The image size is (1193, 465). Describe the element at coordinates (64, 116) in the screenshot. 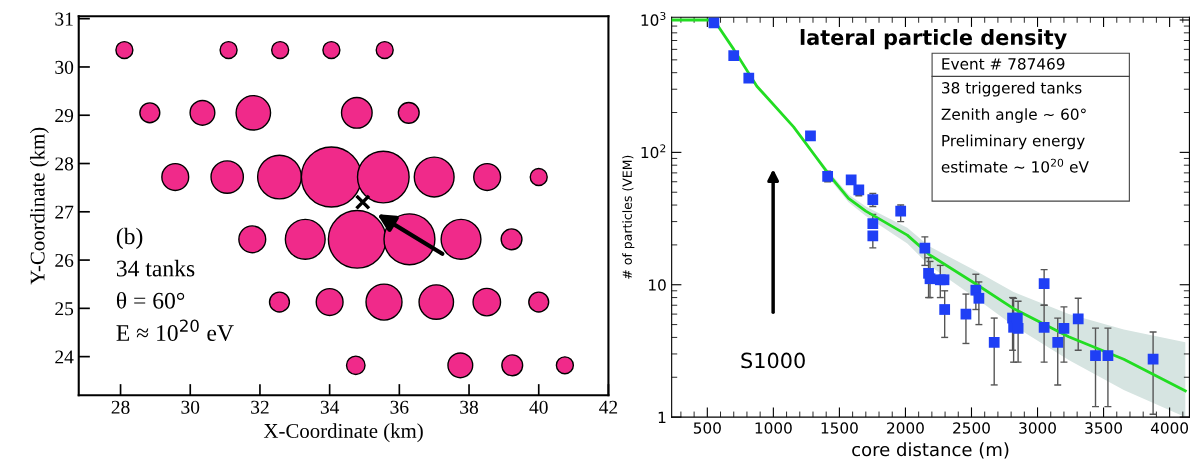

I see `y-tick-label: 29` at that location.